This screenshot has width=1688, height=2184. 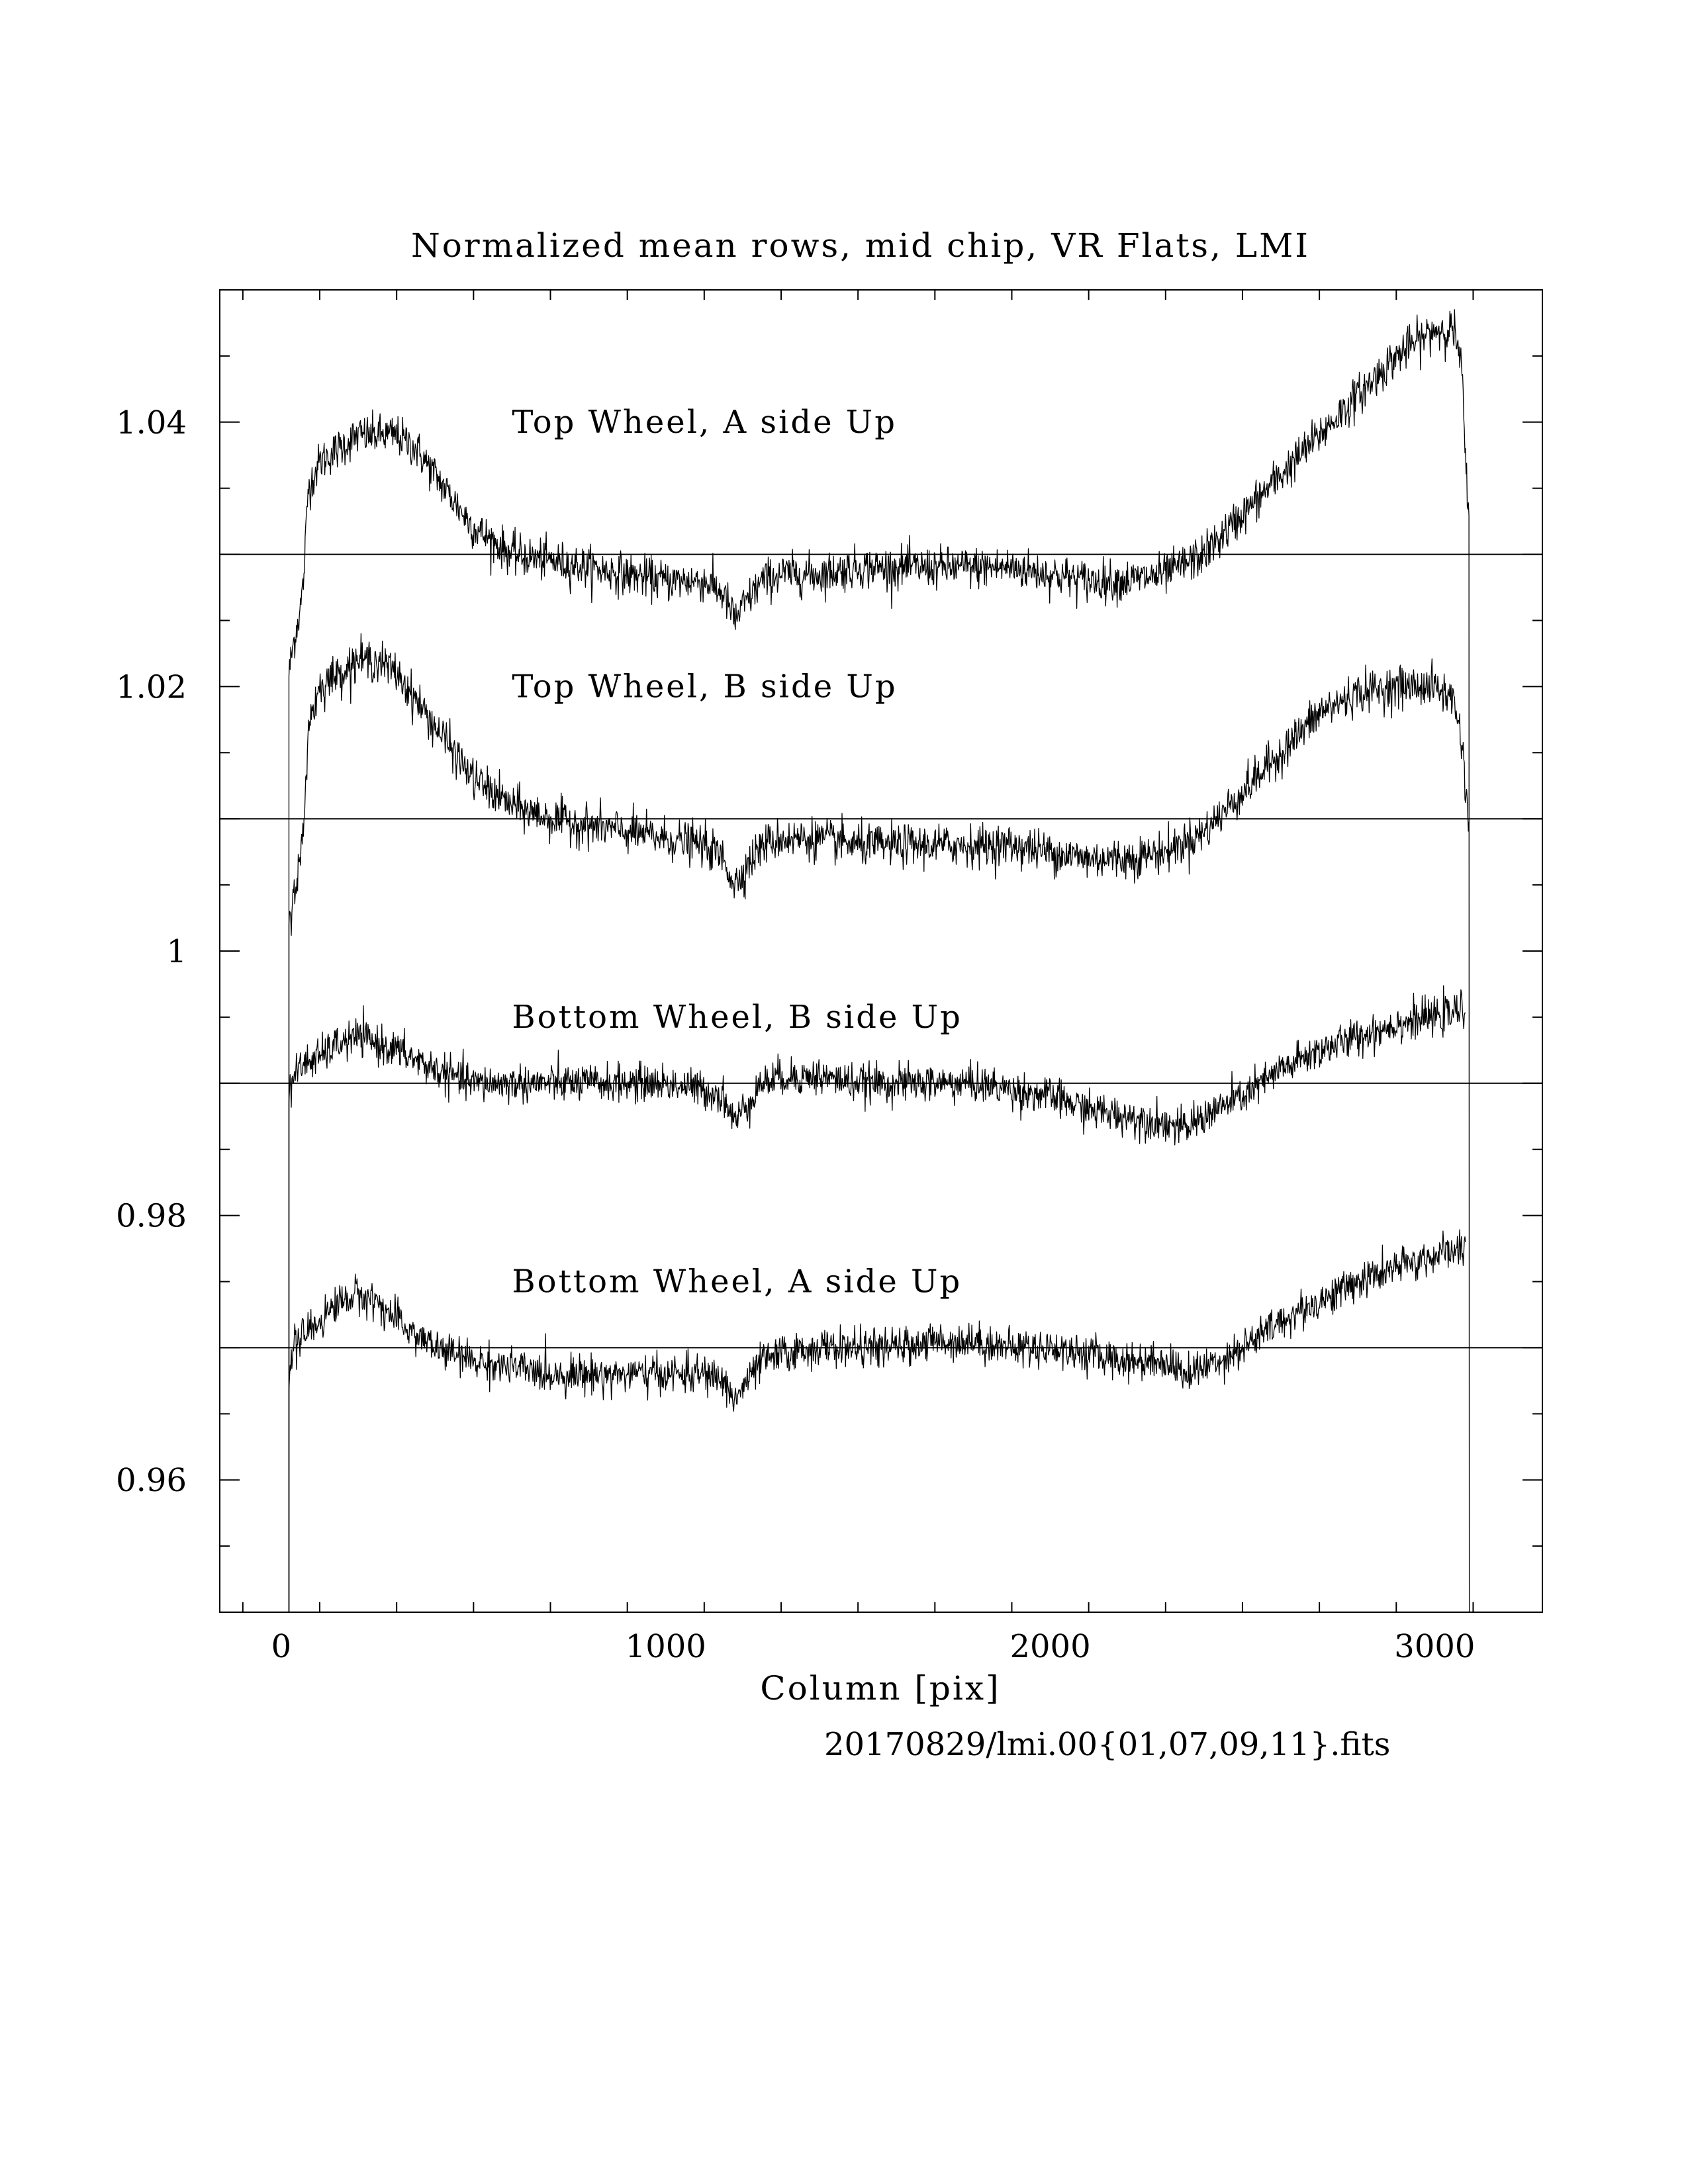 What do you see at coordinates (1049, 1646) in the screenshot?
I see `x-tick-label: 2000` at bounding box center [1049, 1646].